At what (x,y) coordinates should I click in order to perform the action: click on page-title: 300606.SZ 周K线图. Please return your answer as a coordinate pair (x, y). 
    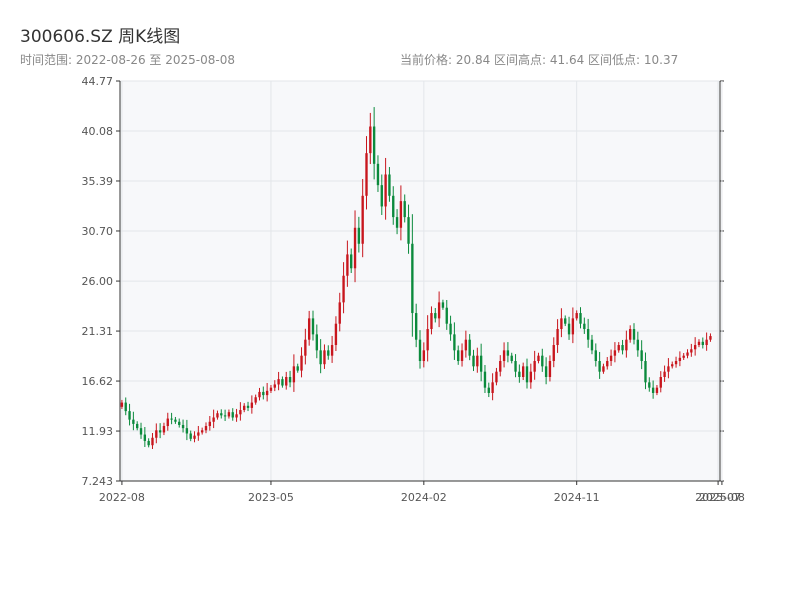
    Looking at the image, I should click on (100, 37).